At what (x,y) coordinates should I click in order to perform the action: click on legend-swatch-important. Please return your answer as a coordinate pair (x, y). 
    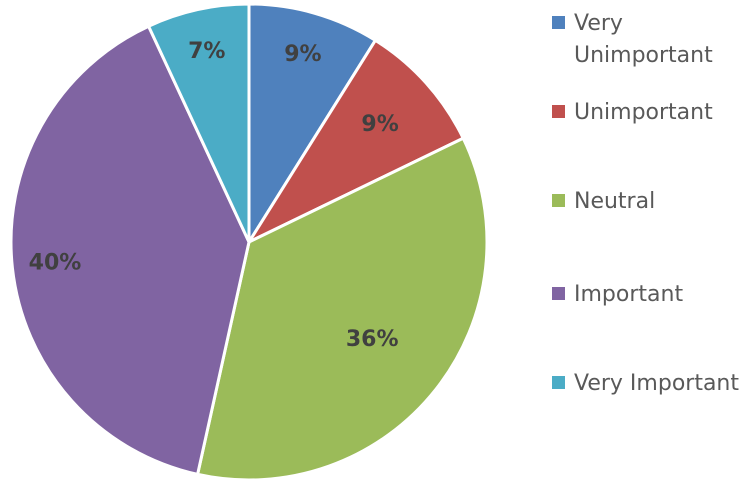
    Looking at the image, I should click on (558, 293).